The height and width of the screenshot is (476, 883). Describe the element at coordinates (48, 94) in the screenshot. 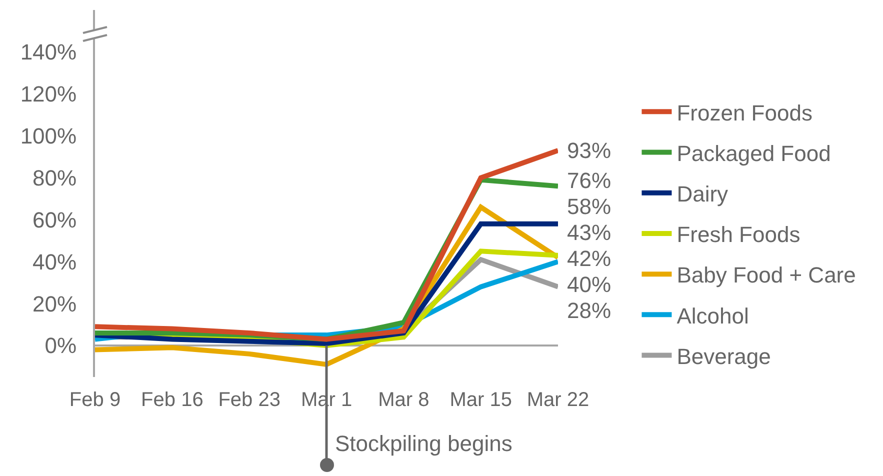

I see `y-tick-label: 120%` at that location.